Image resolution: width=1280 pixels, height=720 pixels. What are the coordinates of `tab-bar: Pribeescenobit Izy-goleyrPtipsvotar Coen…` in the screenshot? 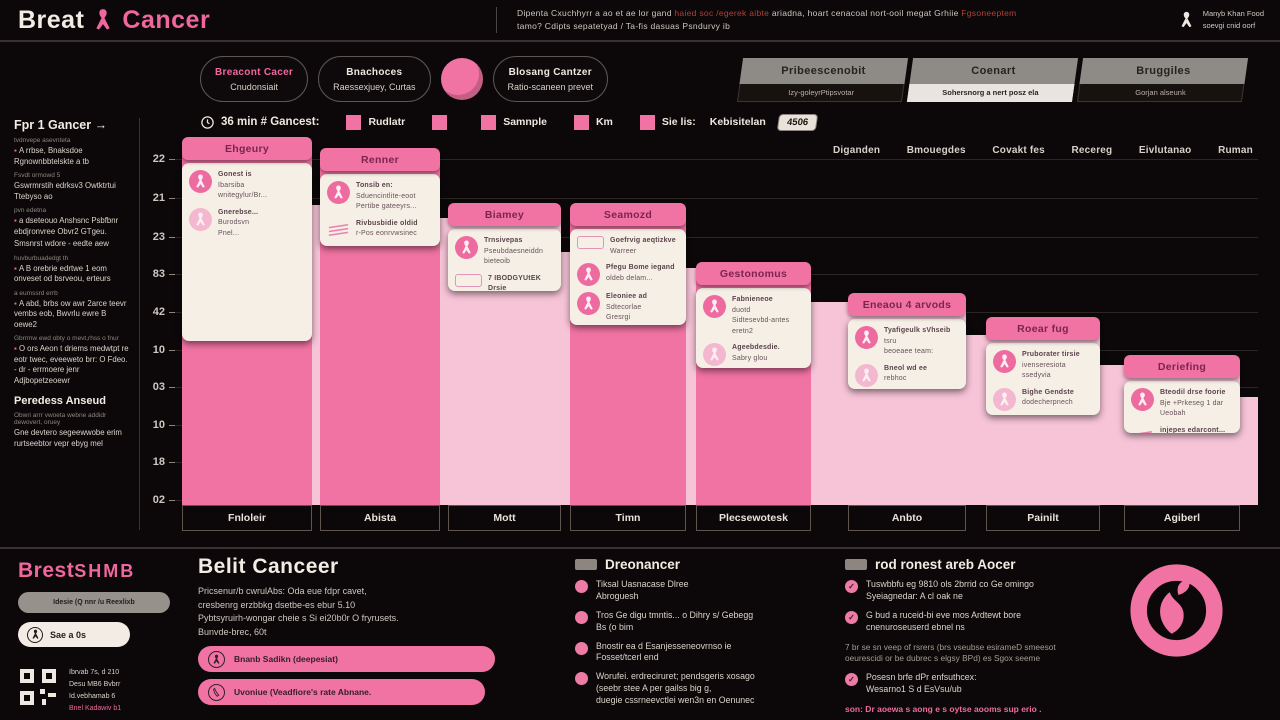 It's located at (992, 80).